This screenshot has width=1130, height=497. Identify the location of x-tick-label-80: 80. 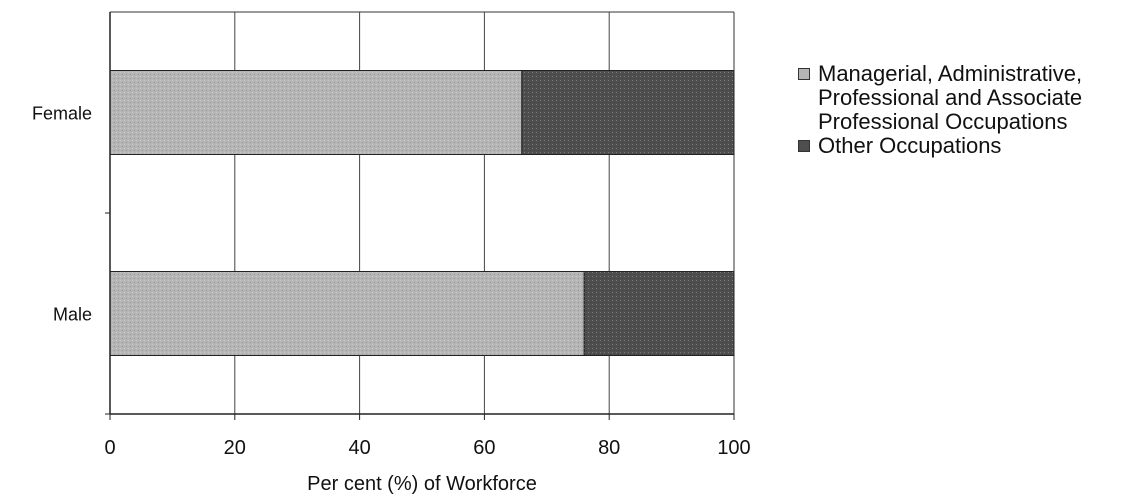
(609, 448).